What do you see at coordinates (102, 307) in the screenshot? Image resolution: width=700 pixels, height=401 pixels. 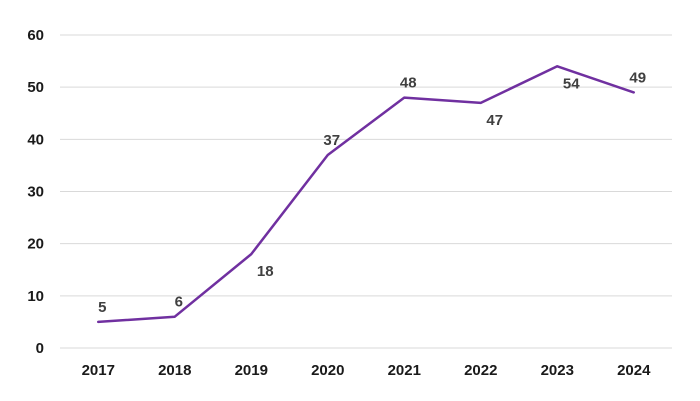 I see `data-label-2017: 5` at bounding box center [102, 307].